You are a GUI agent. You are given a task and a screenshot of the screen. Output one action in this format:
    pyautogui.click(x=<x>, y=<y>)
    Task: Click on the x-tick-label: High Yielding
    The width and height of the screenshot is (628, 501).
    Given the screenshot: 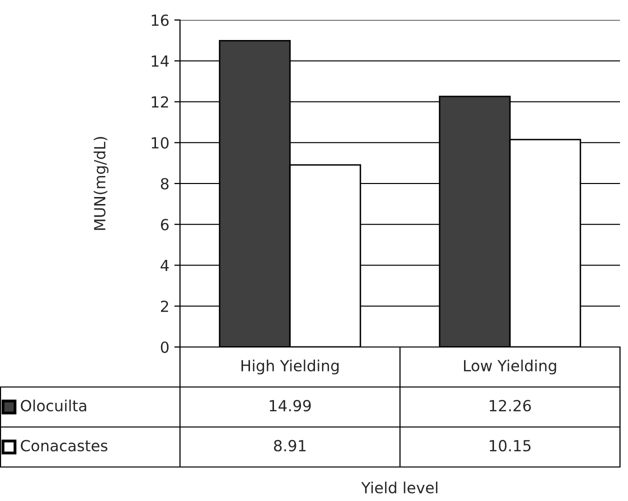 What is the action you would take?
    pyautogui.click(x=290, y=367)
    